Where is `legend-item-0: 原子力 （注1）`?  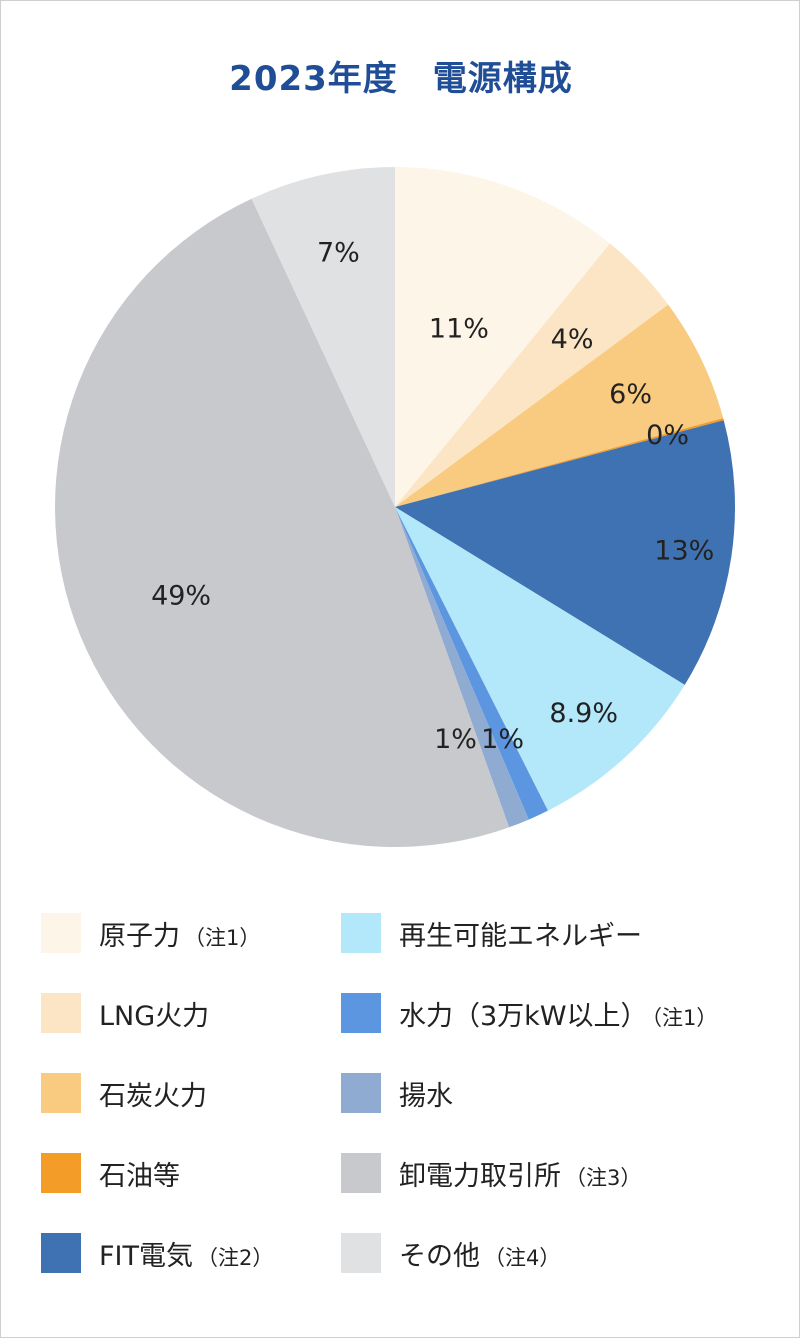 legend-item-0: 原子力 （注1） is located at coordinates (150, 933).